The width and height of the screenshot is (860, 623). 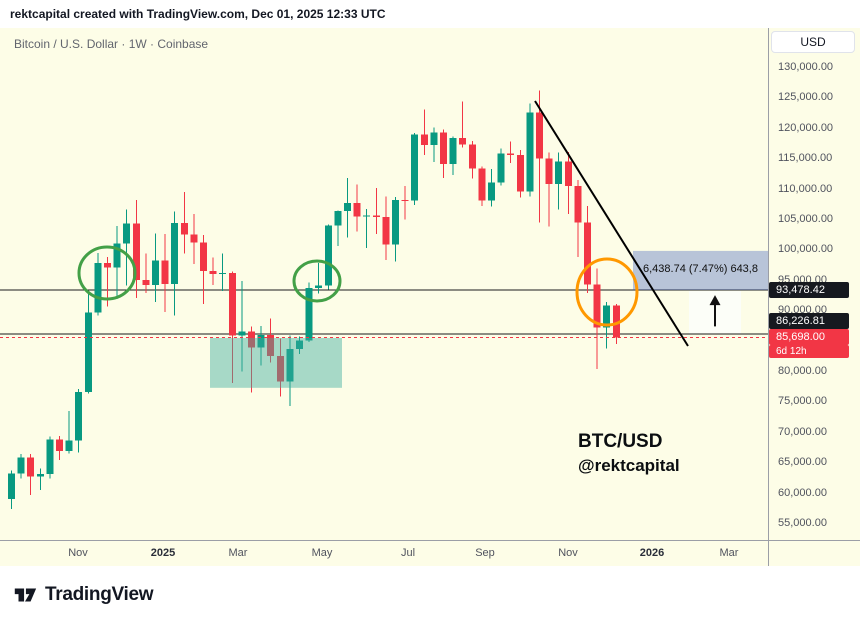 I want to click on orange-circle-annotation, so click(x=607, y=292).